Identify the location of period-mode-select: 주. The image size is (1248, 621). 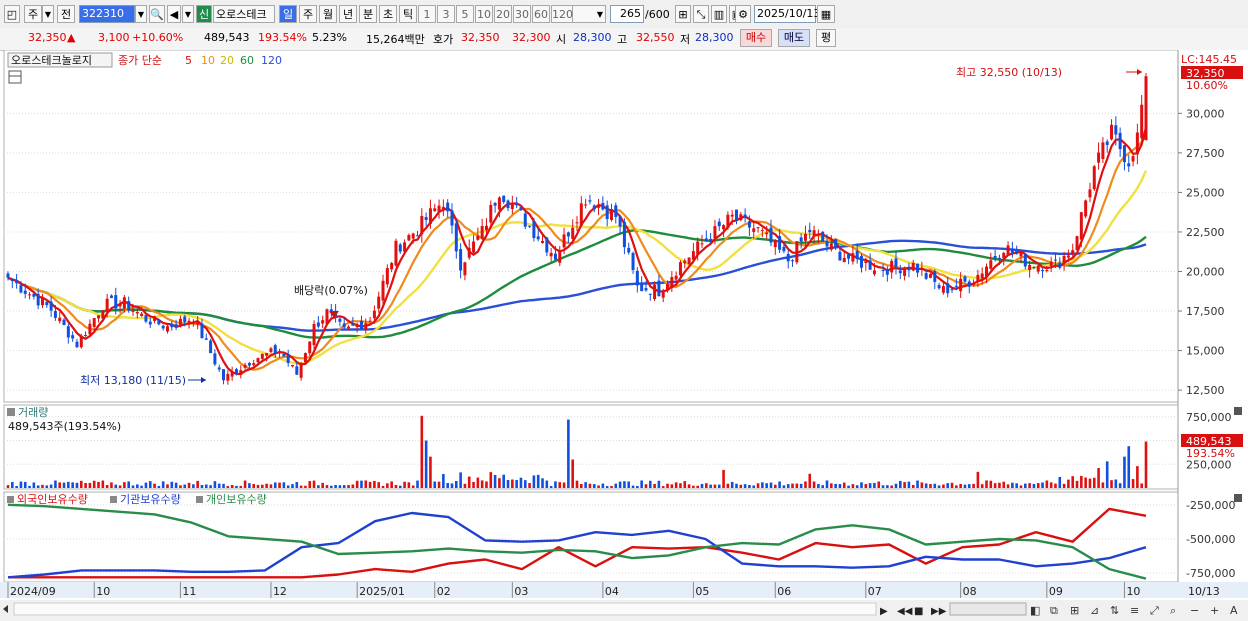
(33, 14).